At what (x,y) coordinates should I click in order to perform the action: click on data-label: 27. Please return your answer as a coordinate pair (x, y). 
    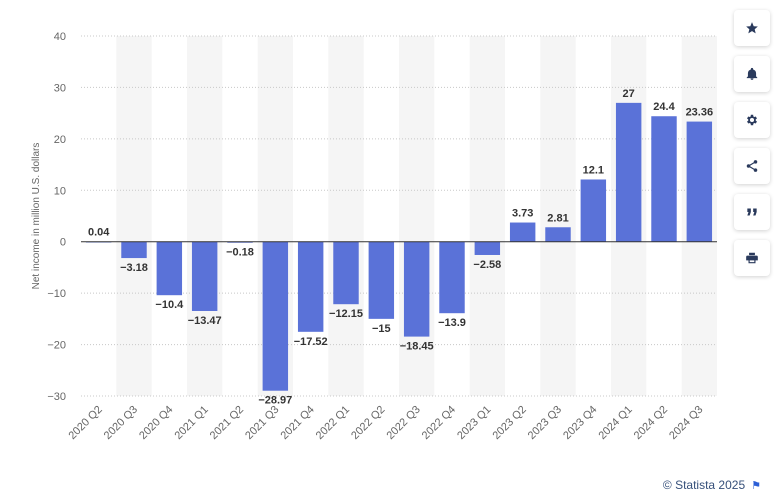
    Looking at the image, I should click on (629, 94).